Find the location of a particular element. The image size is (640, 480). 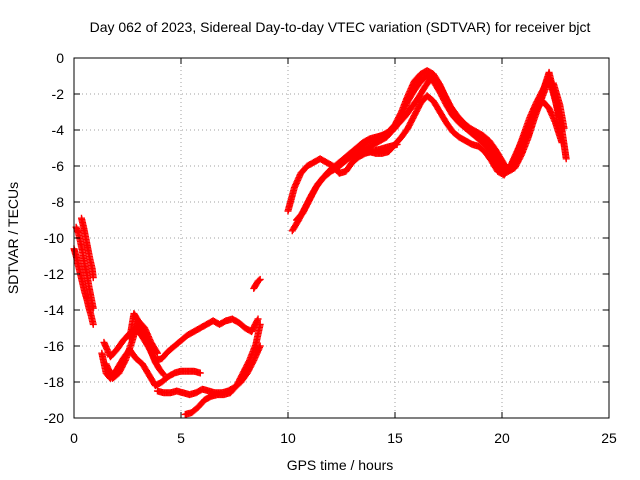

x-tick-label: 15 is located at coordinates (395, 438).